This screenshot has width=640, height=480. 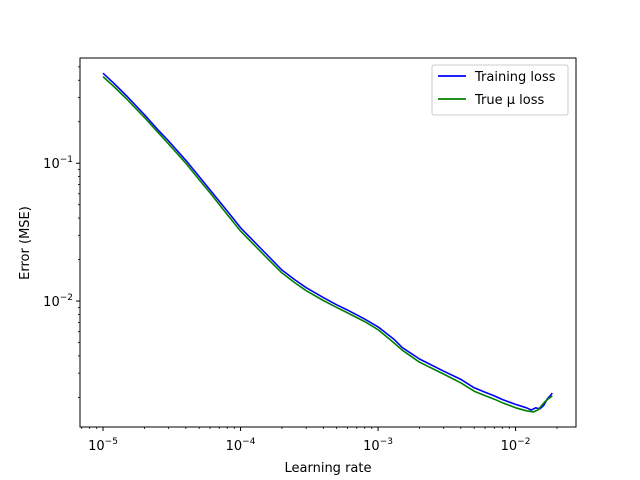 I want to click on x-tick-label: 10⁻³, so click(x=378, y=445).